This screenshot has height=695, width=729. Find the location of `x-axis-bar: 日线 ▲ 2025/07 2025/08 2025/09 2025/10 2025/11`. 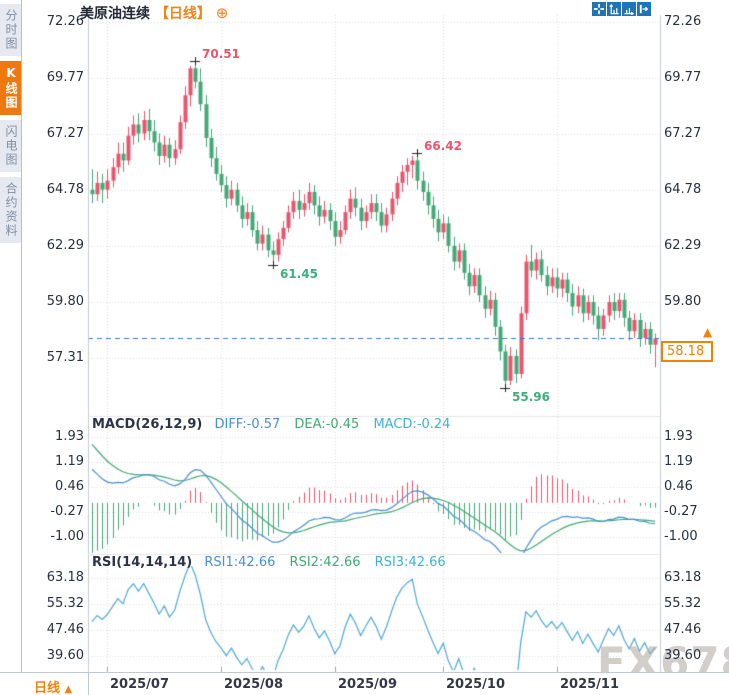

x-axis-bar: 日线 ▲ 2025/07 2025/08 2025/09 2025/10 2025/11 is located at coordinates (364, 683).